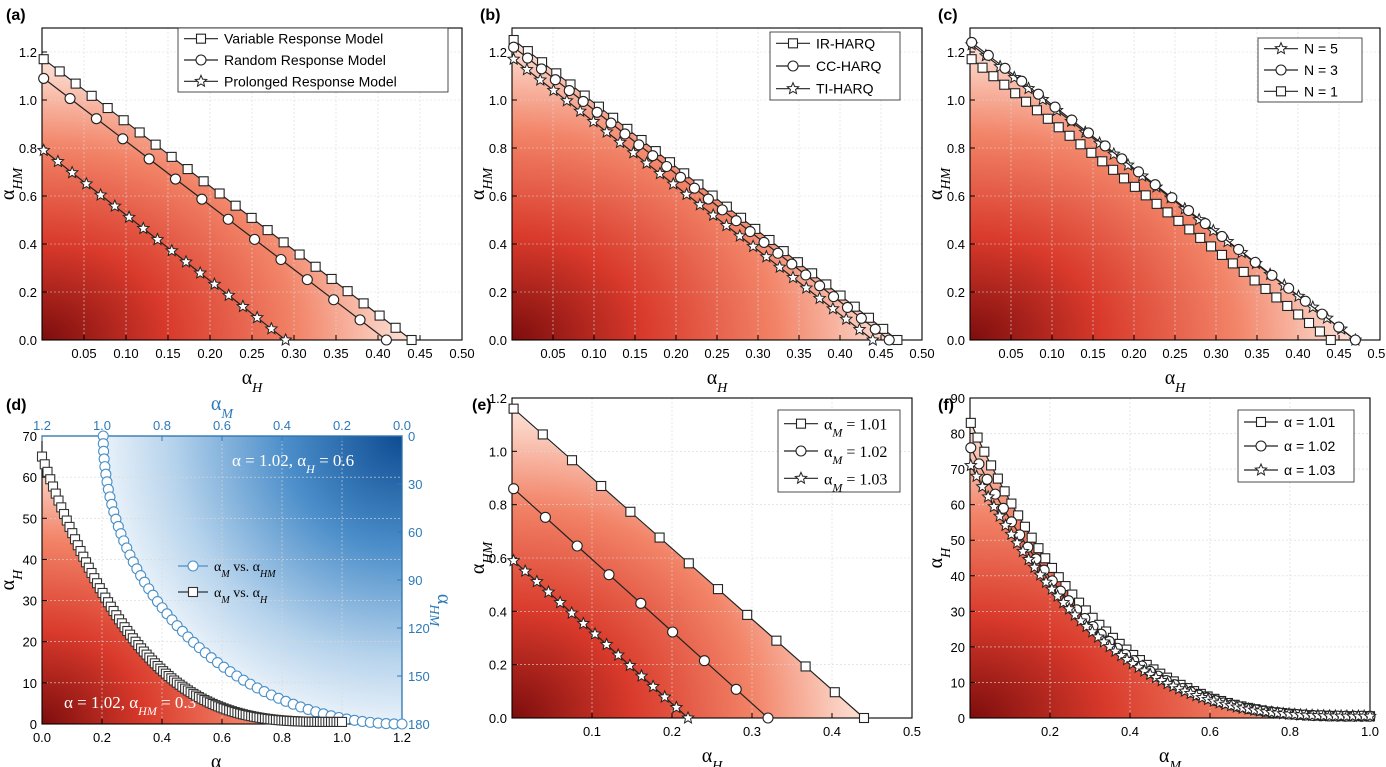 This screenshot has width=1386, height=767. What do you see at coordinates (958, 576) in the screenshot?
I see `y-tick-label: 40` at bounding box center [958, 576].